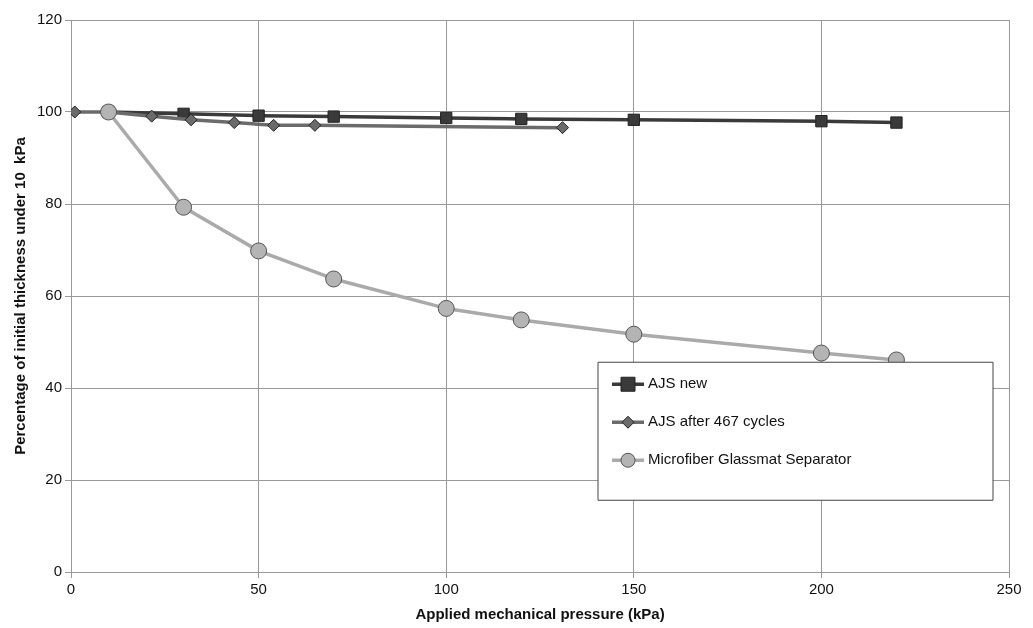  I want to click on y-tick-label: 80, so click(54, 203).